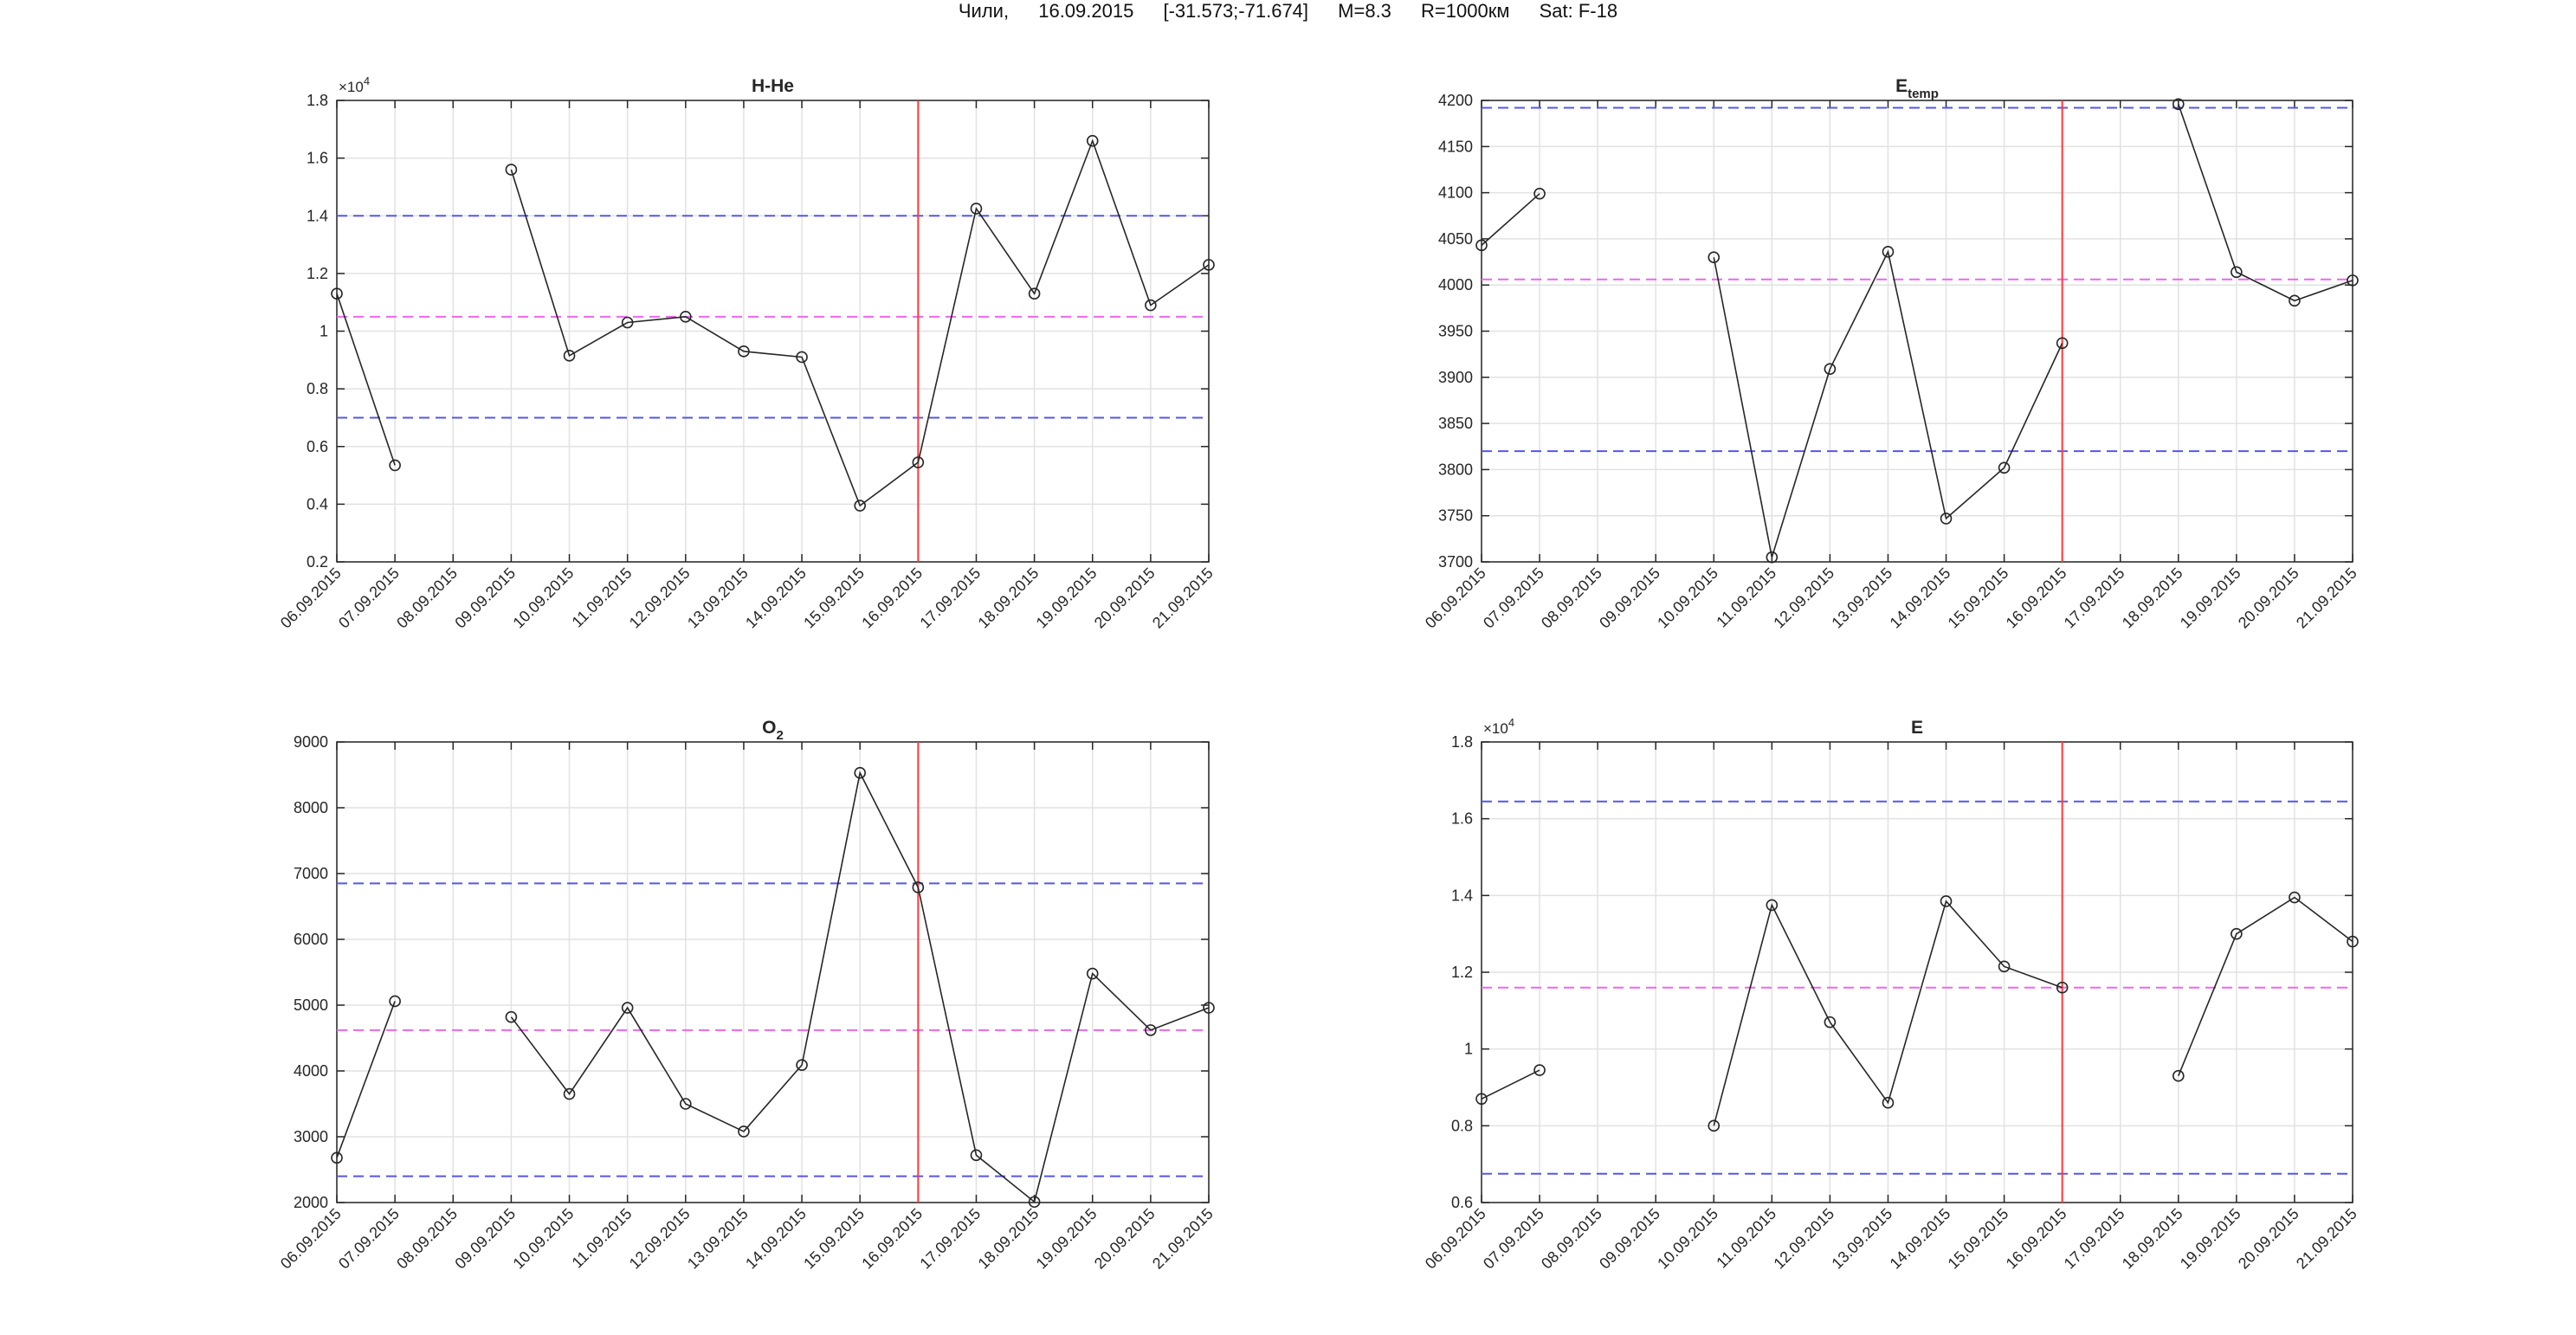 The image size is (2576, 1335). I want to click on hhe-xtick-label: 13.09.2015, so click(718, 598).